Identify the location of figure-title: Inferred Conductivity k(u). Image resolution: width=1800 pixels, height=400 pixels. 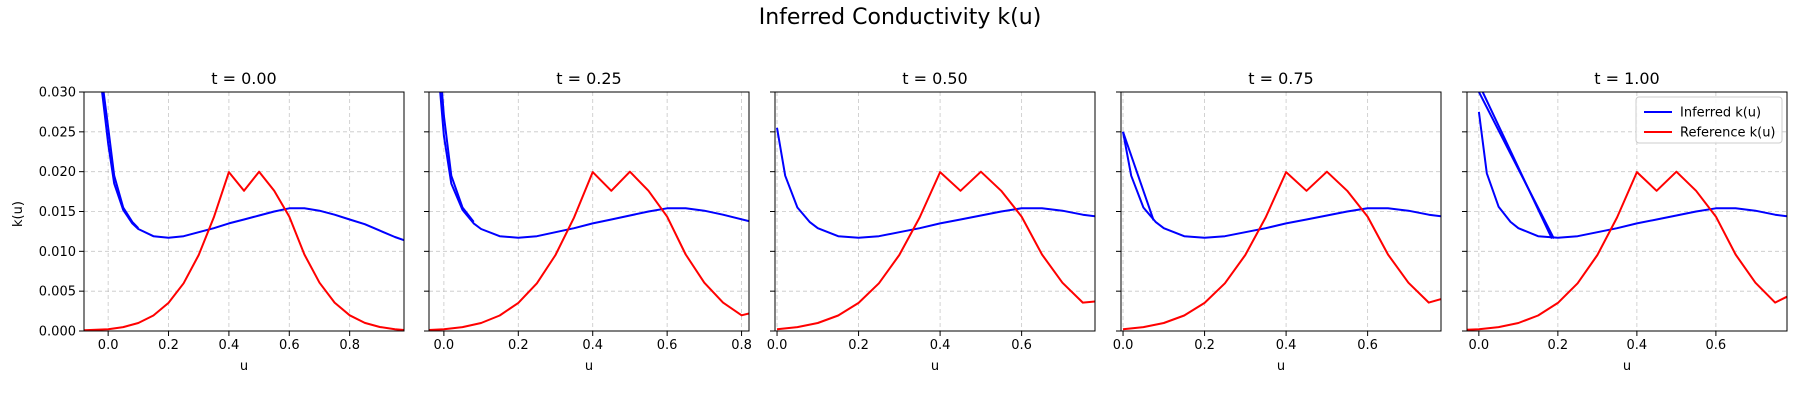
(900, 17).